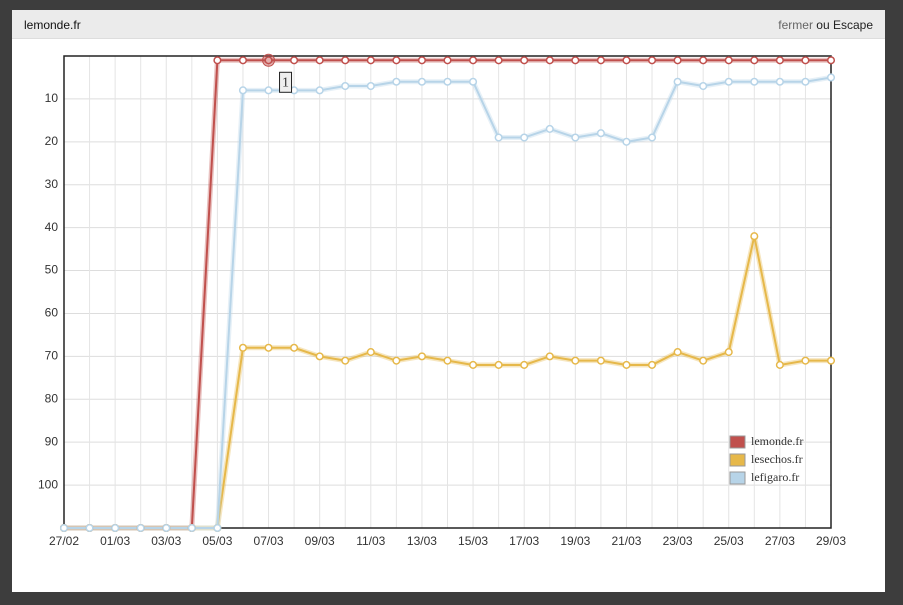 The height and width of the screenshot is (605, 903). What do you see at coordinates (52, 313) in the screenshot?
I see `y-tick-label: 60` at bounding box center [52, 313].